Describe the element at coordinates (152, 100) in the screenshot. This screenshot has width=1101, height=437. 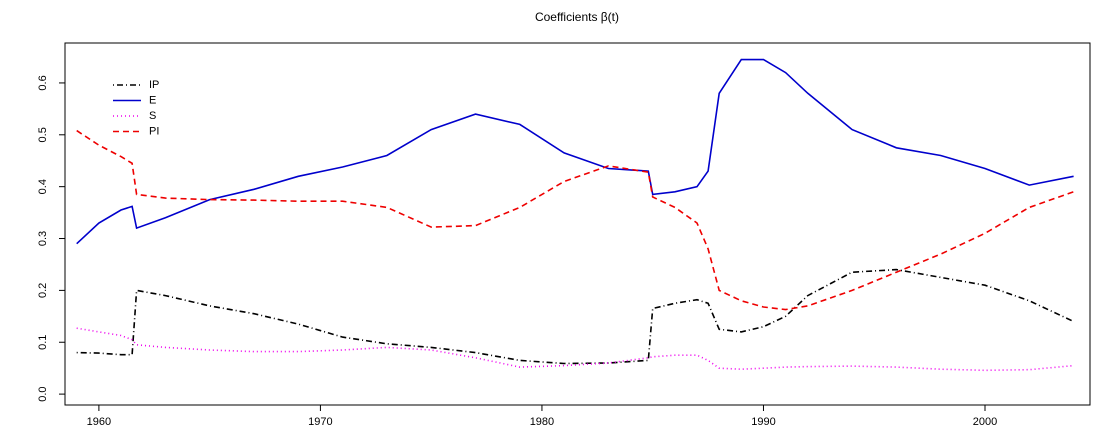
I see `legend-label: E` at that location.